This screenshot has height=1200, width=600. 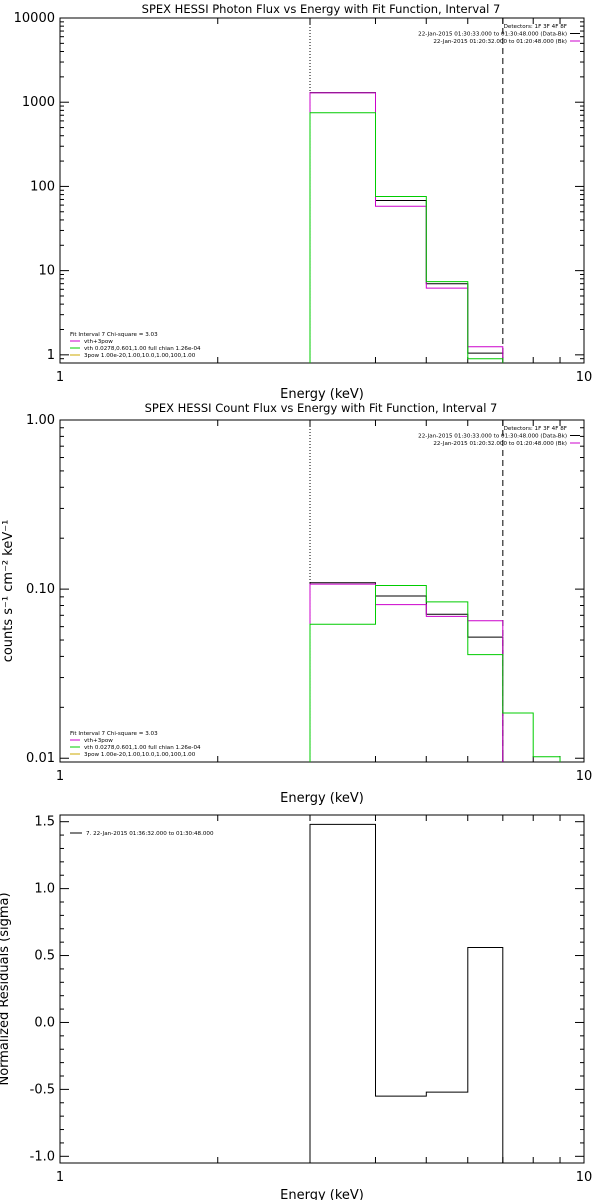 I want to click on y-tick-label: 10, so click(x=46, y=271).